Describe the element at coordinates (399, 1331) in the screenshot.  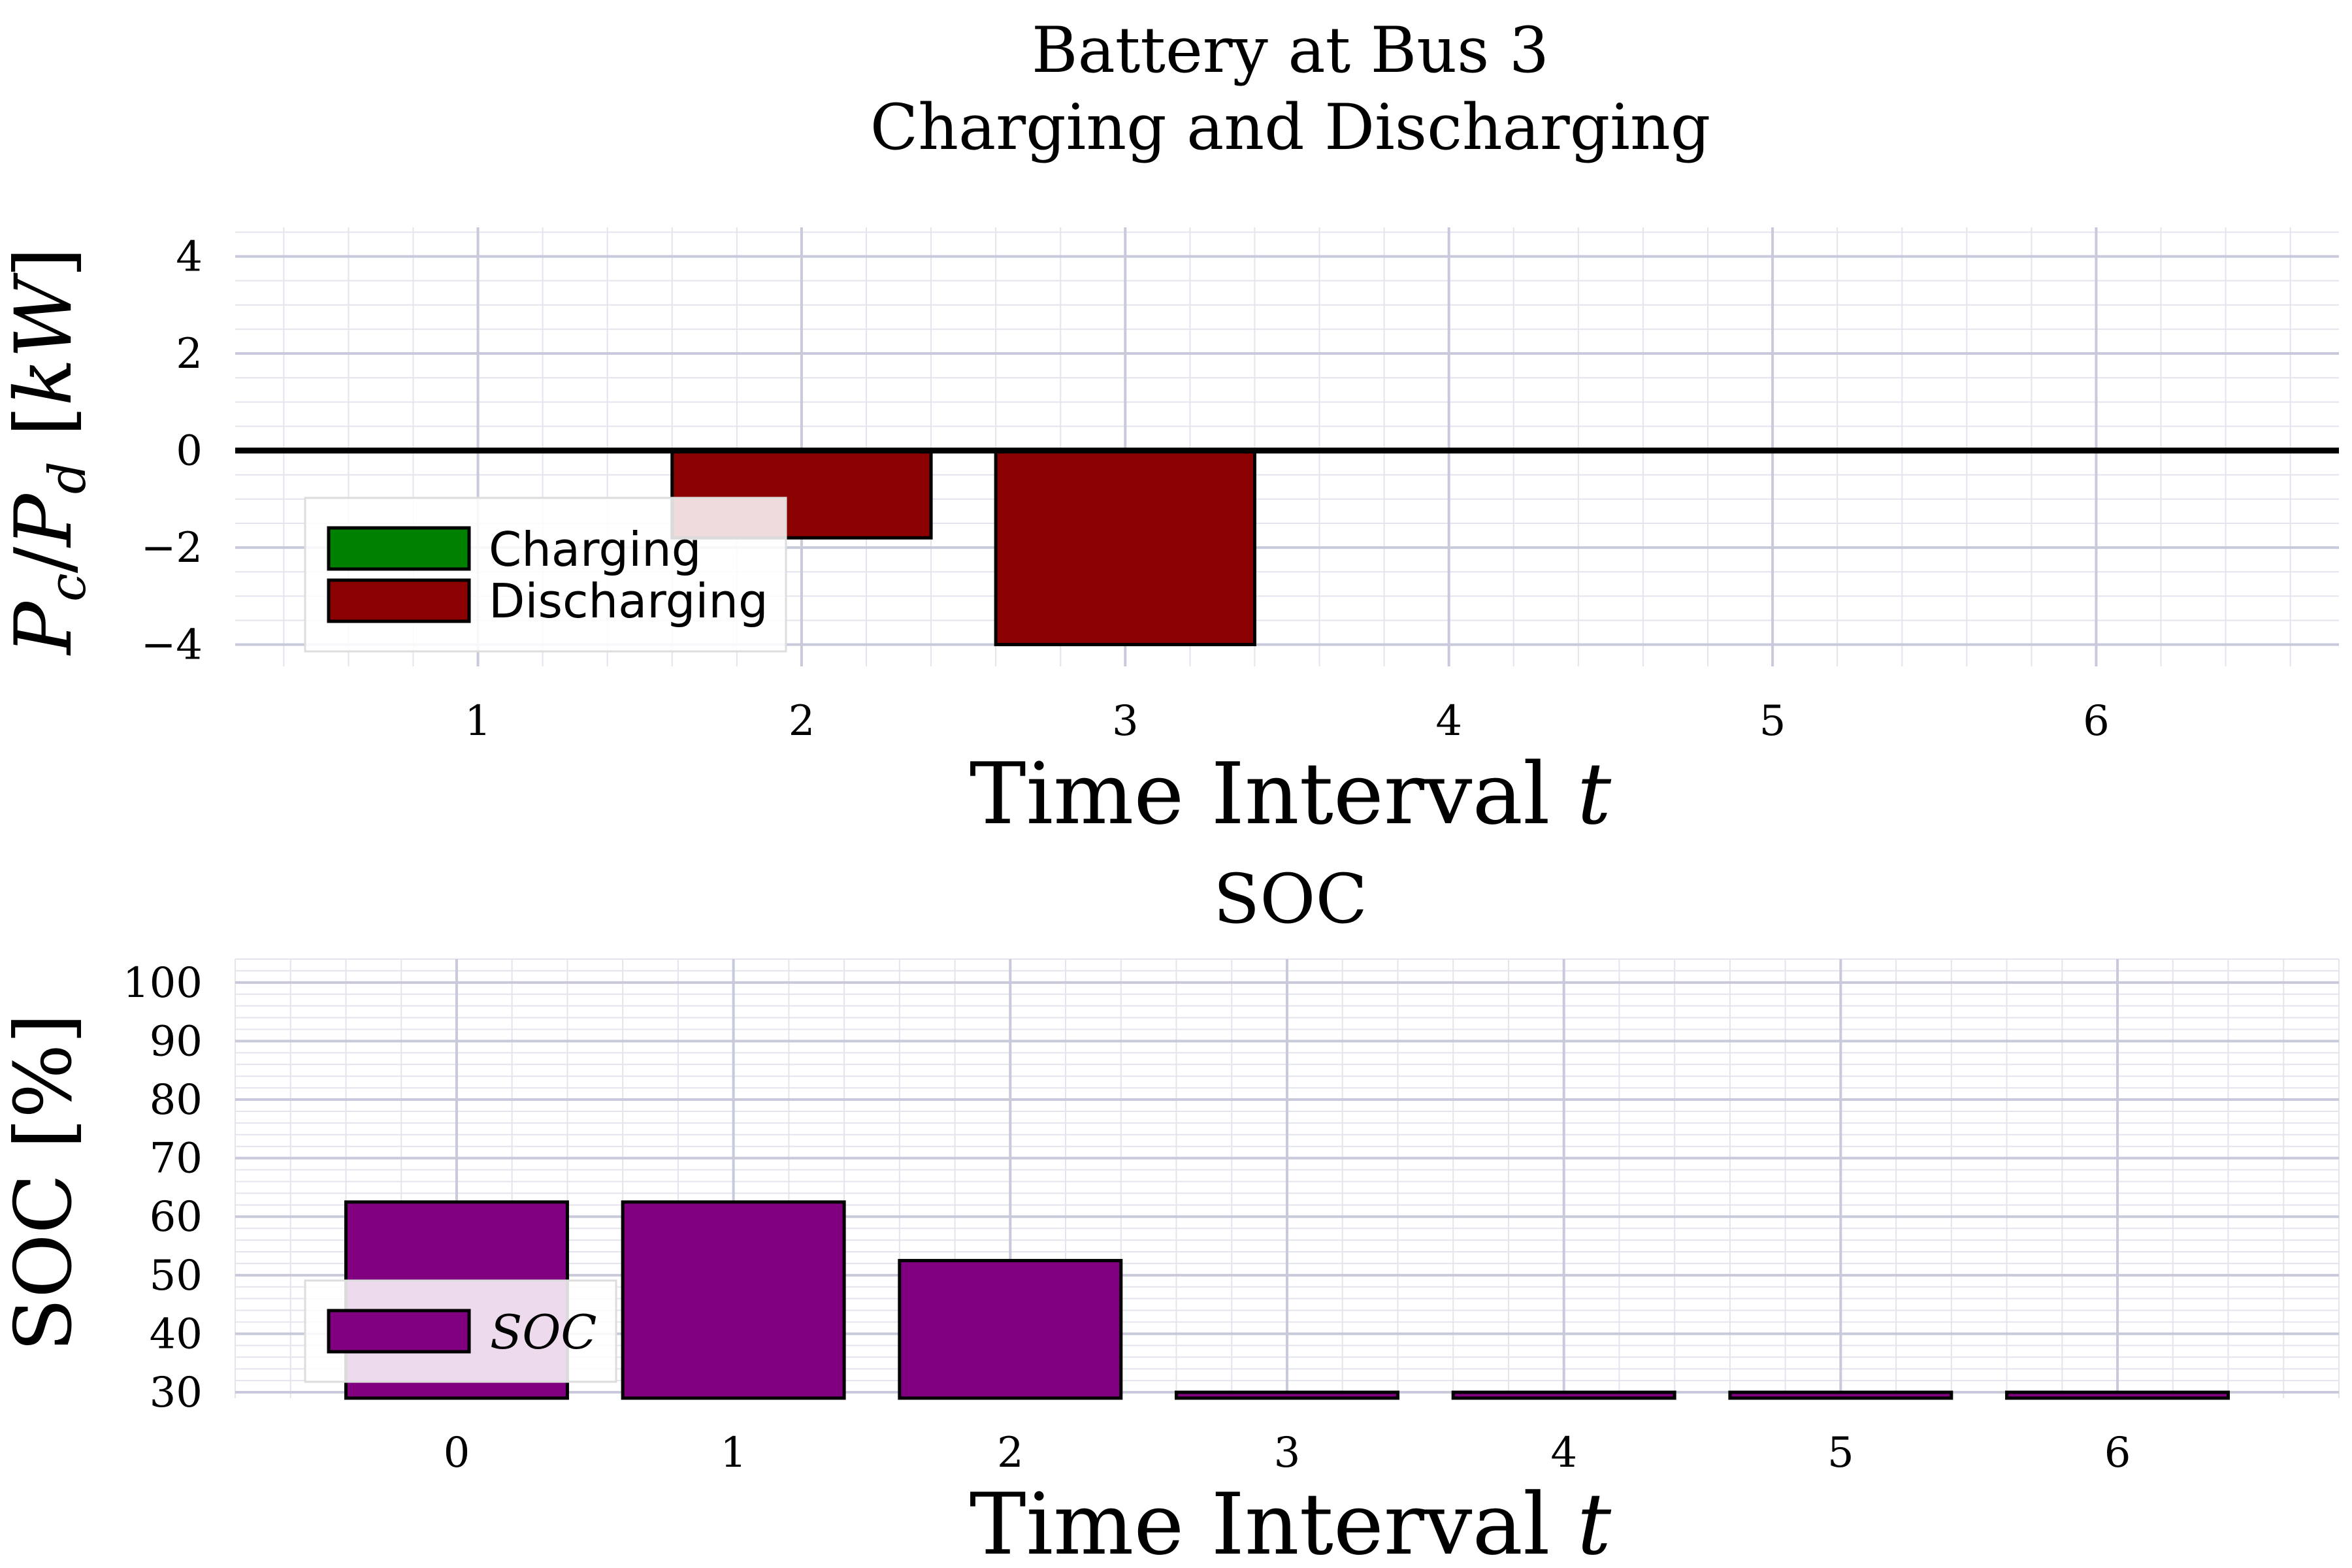
I see `legend-swatch-soc` at that location.